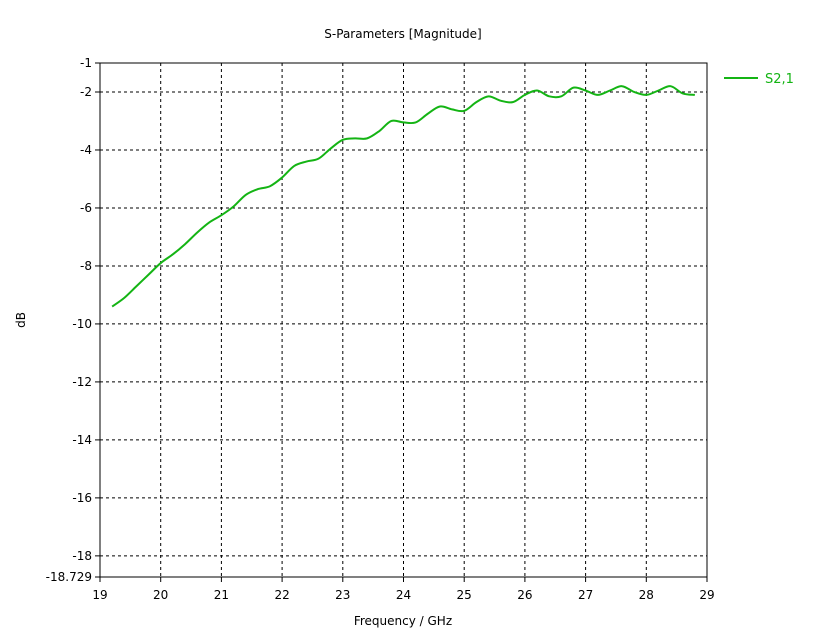 The width and height of the screenshot is (826, 636). What do you see at coordinates (86, 266) in the screenshot?
I see `y-tick-label: -8` at bounding box center [86, 266].